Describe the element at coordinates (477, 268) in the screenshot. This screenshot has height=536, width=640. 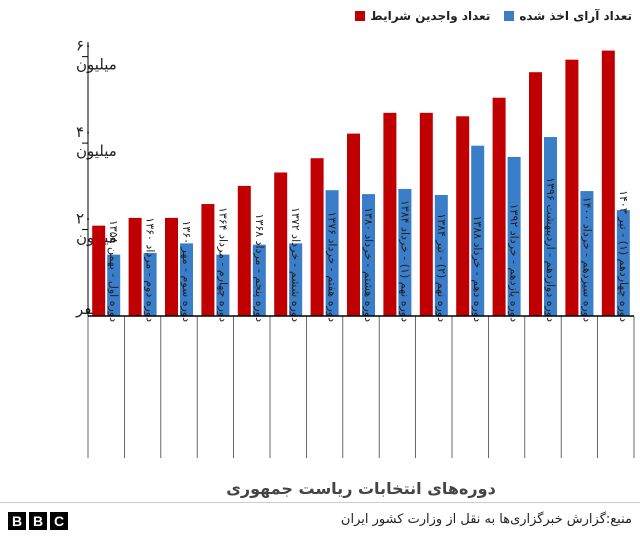
I see `x-tick-label: دوره دهم - خرداد ۱۳۸۸` at that location.